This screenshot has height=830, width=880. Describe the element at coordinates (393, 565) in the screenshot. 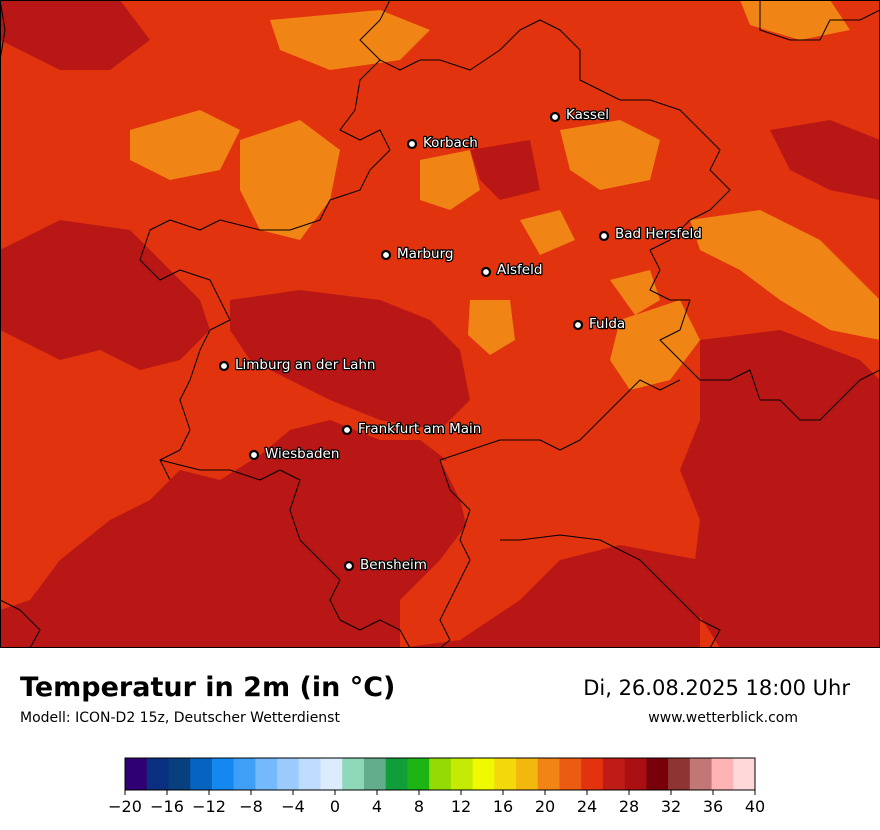

I see `city-label: Bensheim` at that location.